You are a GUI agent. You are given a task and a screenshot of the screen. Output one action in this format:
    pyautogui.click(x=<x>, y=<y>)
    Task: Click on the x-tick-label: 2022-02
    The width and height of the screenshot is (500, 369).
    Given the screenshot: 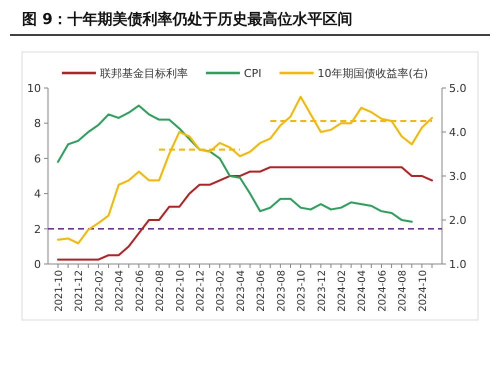 What is the action you would take?
    pyautogui.click(x=100, y=291)
    